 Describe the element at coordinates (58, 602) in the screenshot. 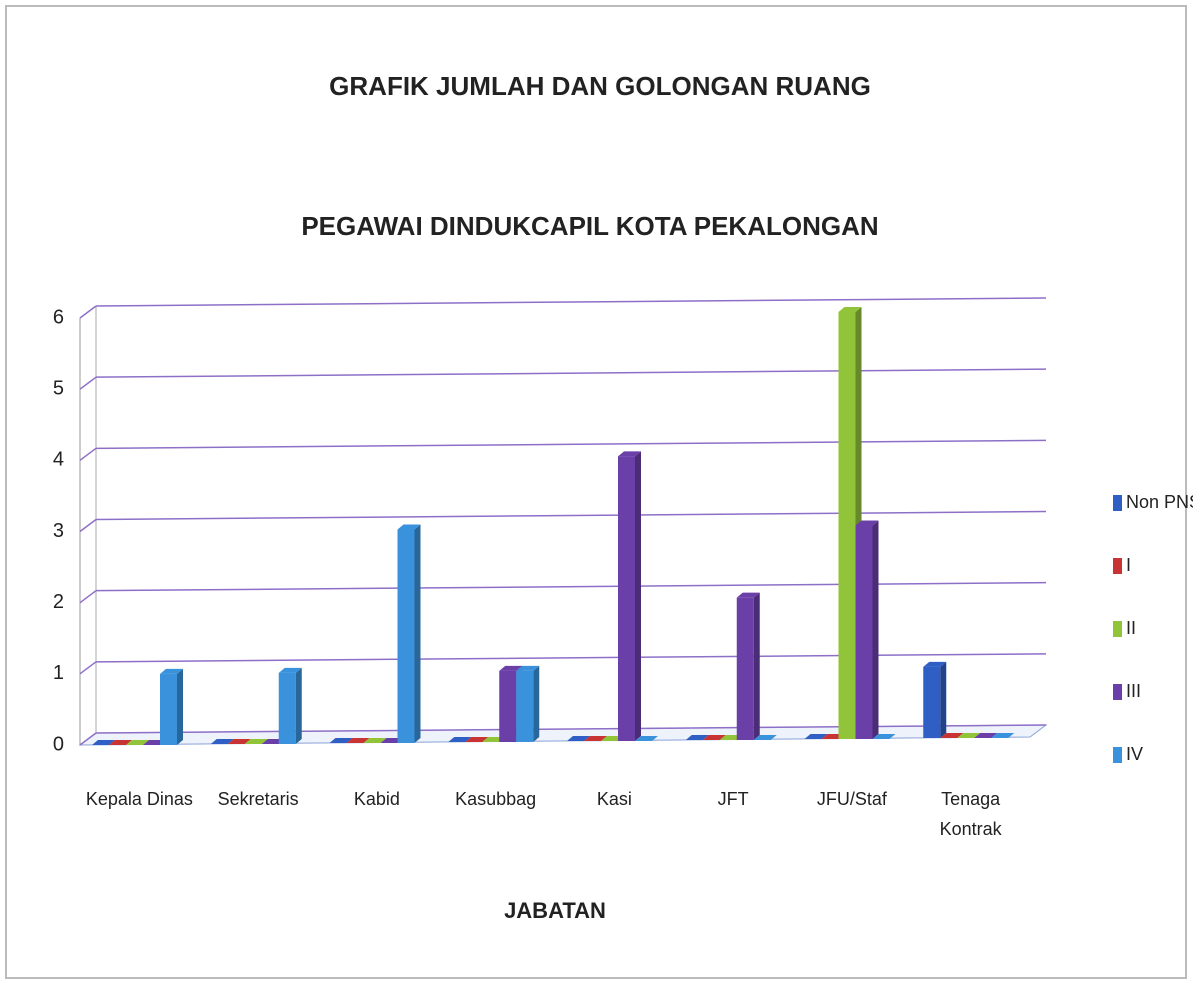

I see `y-tick-label: 2` at that location.